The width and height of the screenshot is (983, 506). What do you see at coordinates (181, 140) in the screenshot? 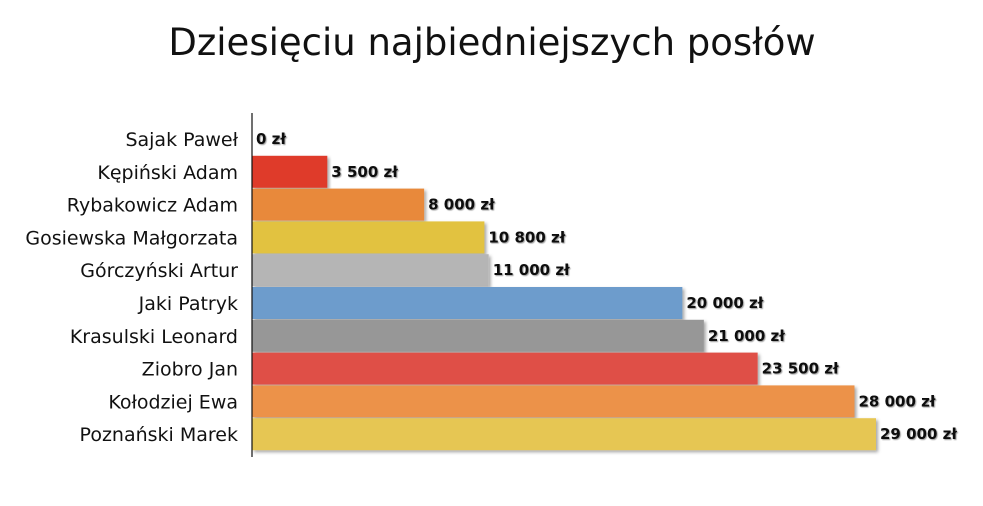
I see `category-label: Sajak Paweł` at bounding box center [181, 140].